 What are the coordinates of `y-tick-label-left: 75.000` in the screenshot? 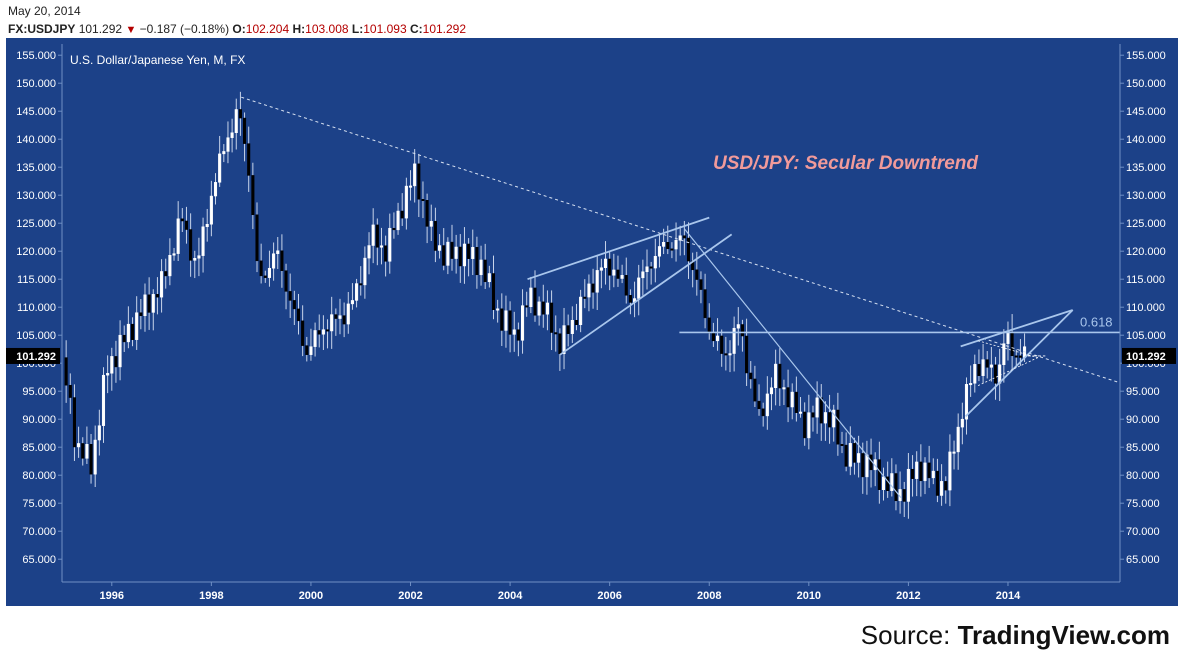 It's located at (39, 504).